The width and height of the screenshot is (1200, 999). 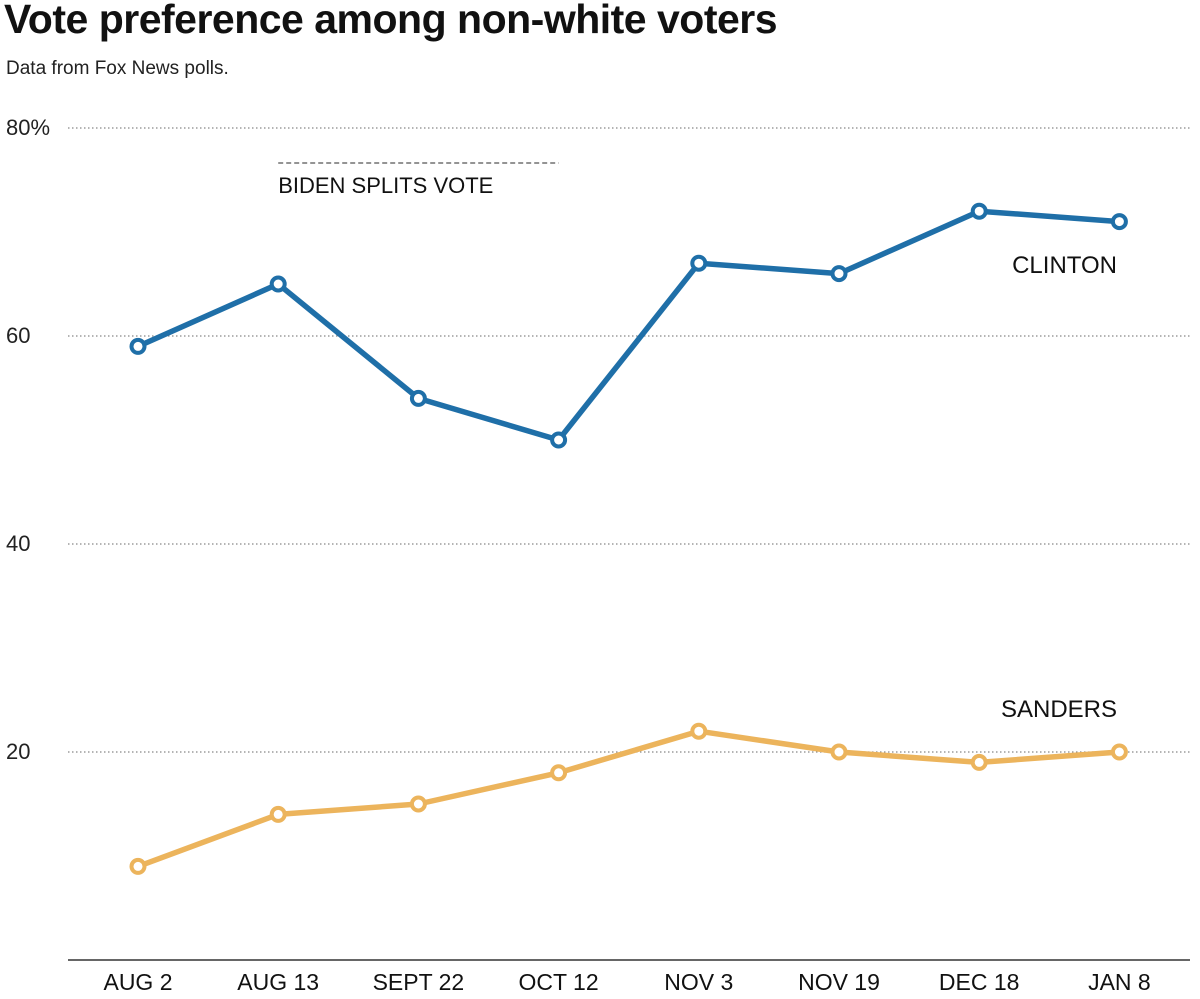 I want to click on x-tick-label: AUG 13, so click(x=278, y=982).